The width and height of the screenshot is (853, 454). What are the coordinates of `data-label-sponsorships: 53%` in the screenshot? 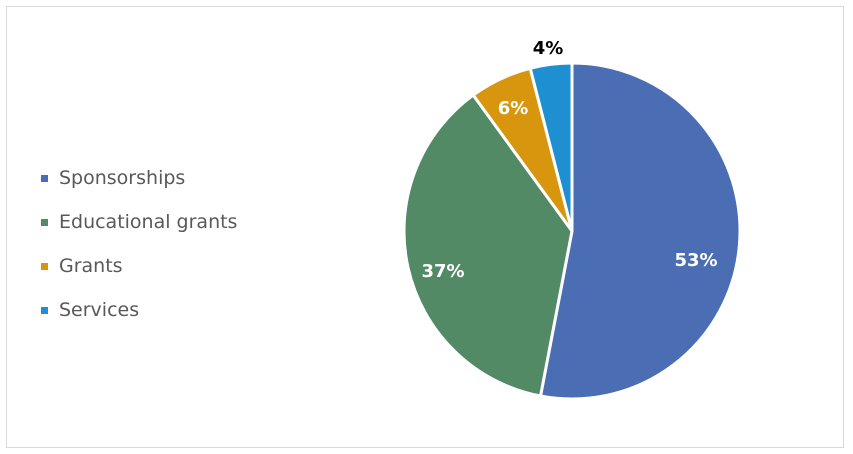 It's located at (695, 260).